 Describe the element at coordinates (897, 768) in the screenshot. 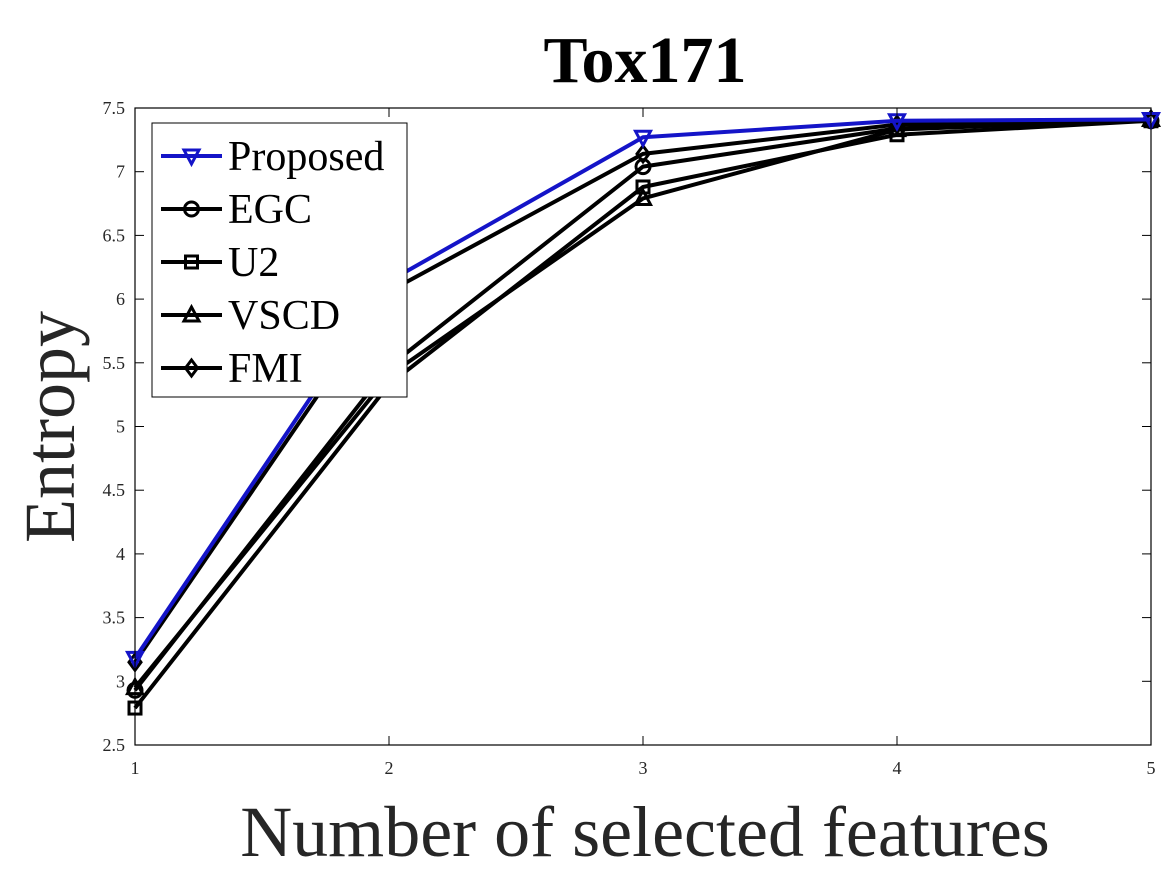

I see `x-tick-label: 4` at that location.